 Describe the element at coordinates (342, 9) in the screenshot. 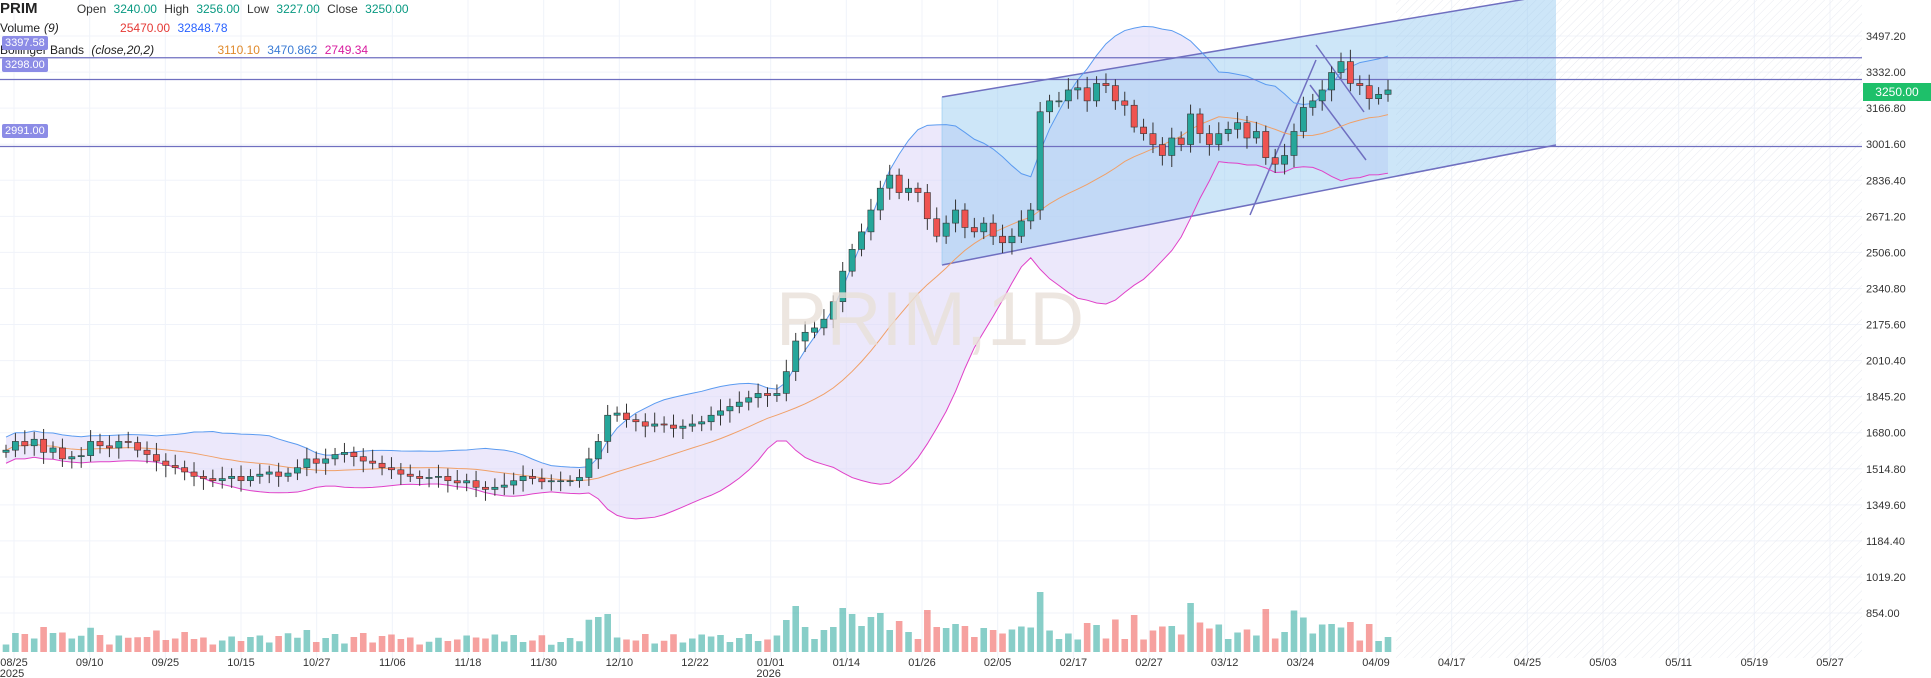

I see `close-label: Close` at that location.